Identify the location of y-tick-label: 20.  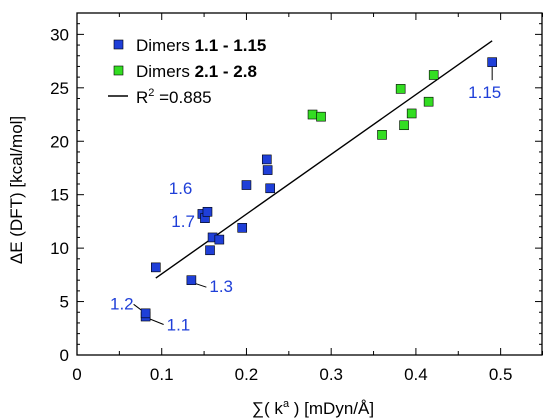
(59, 141).